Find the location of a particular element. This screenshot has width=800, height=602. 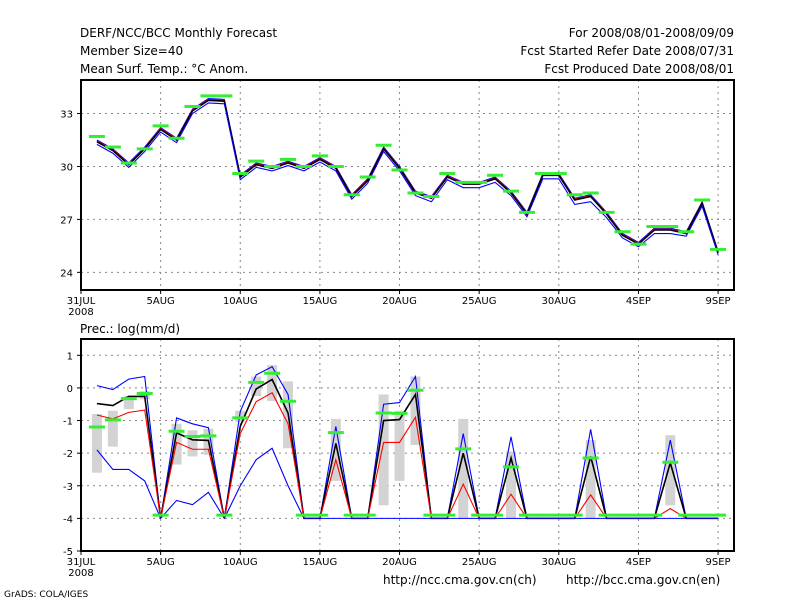

url-ch-link: http://ncc.cma.gov.cn(ch) is located at coordinates (460, 580).